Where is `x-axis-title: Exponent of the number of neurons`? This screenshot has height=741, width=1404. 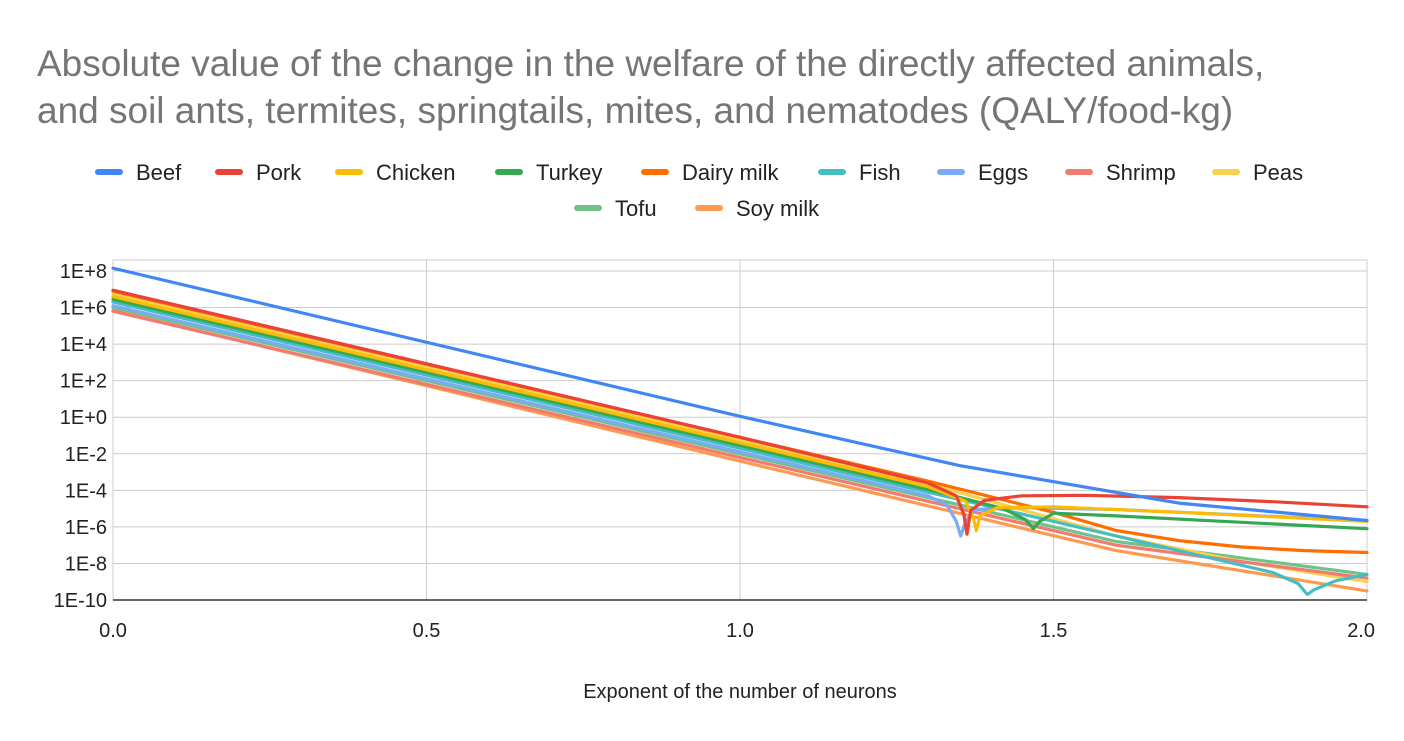
x-axis-title: Exponent of the number of neurons is located at coordinates (740, 692).